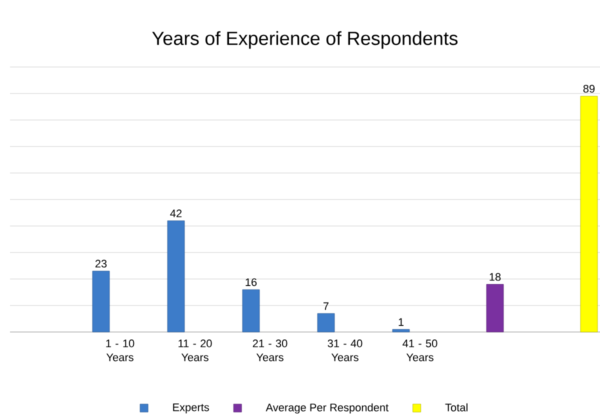 This screenshot has height=417, width=600. I want to click on x-tick-label: 41 - 50 Years, so click(420, 351).